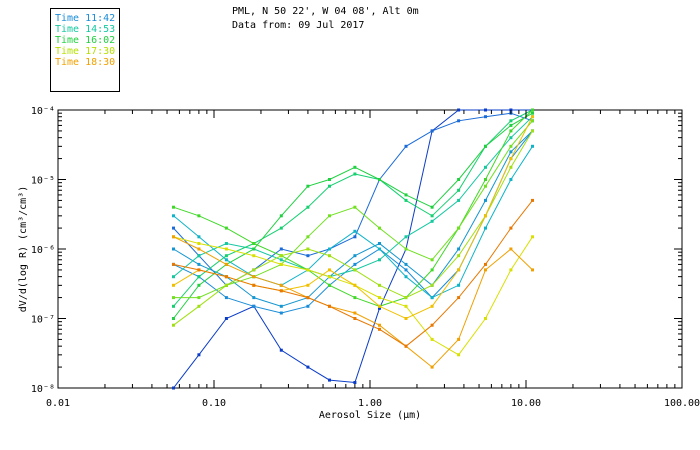 The image size is (700, 450). I want to click on location-header: PML, N 50 22', W 04 08', Alt 0m, so click(325, 11).